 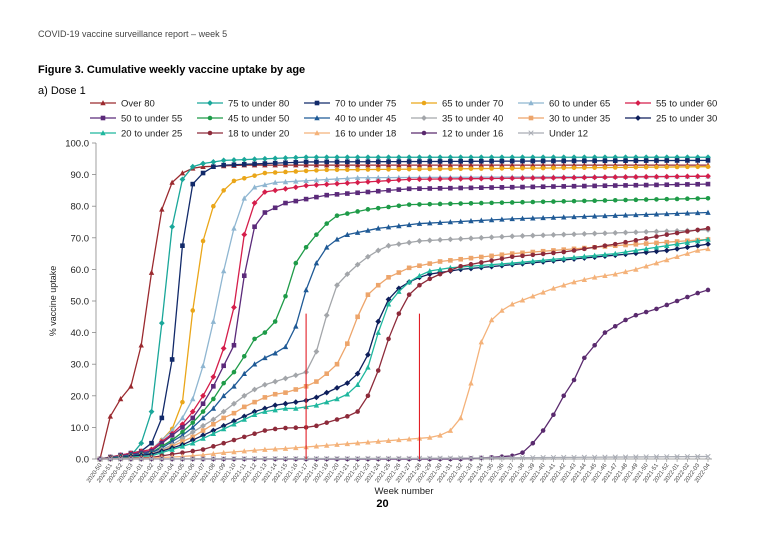 I want to click on legend-label: 65 to under 70, so click(x=472, y=104).